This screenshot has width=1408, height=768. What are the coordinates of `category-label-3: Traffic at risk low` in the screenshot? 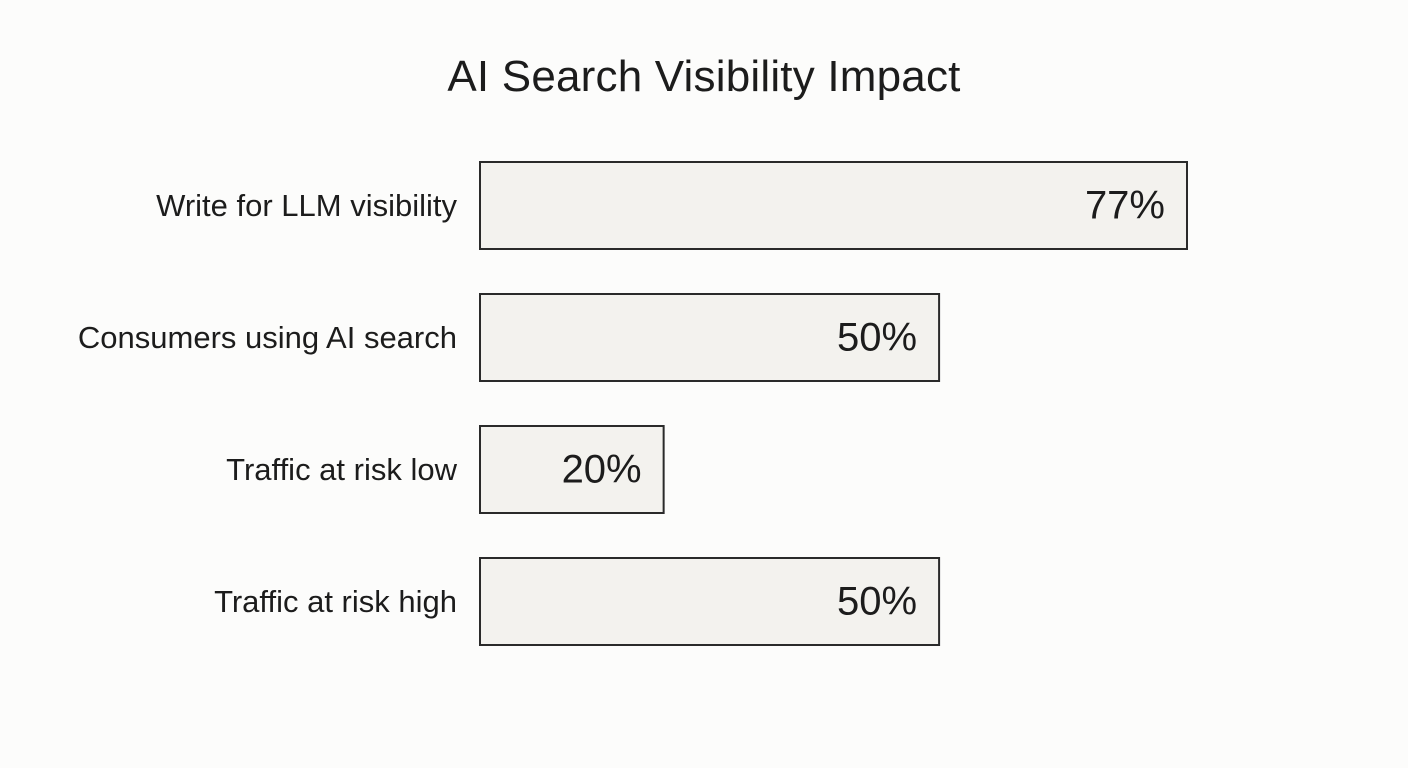 It's located at (341, 469).